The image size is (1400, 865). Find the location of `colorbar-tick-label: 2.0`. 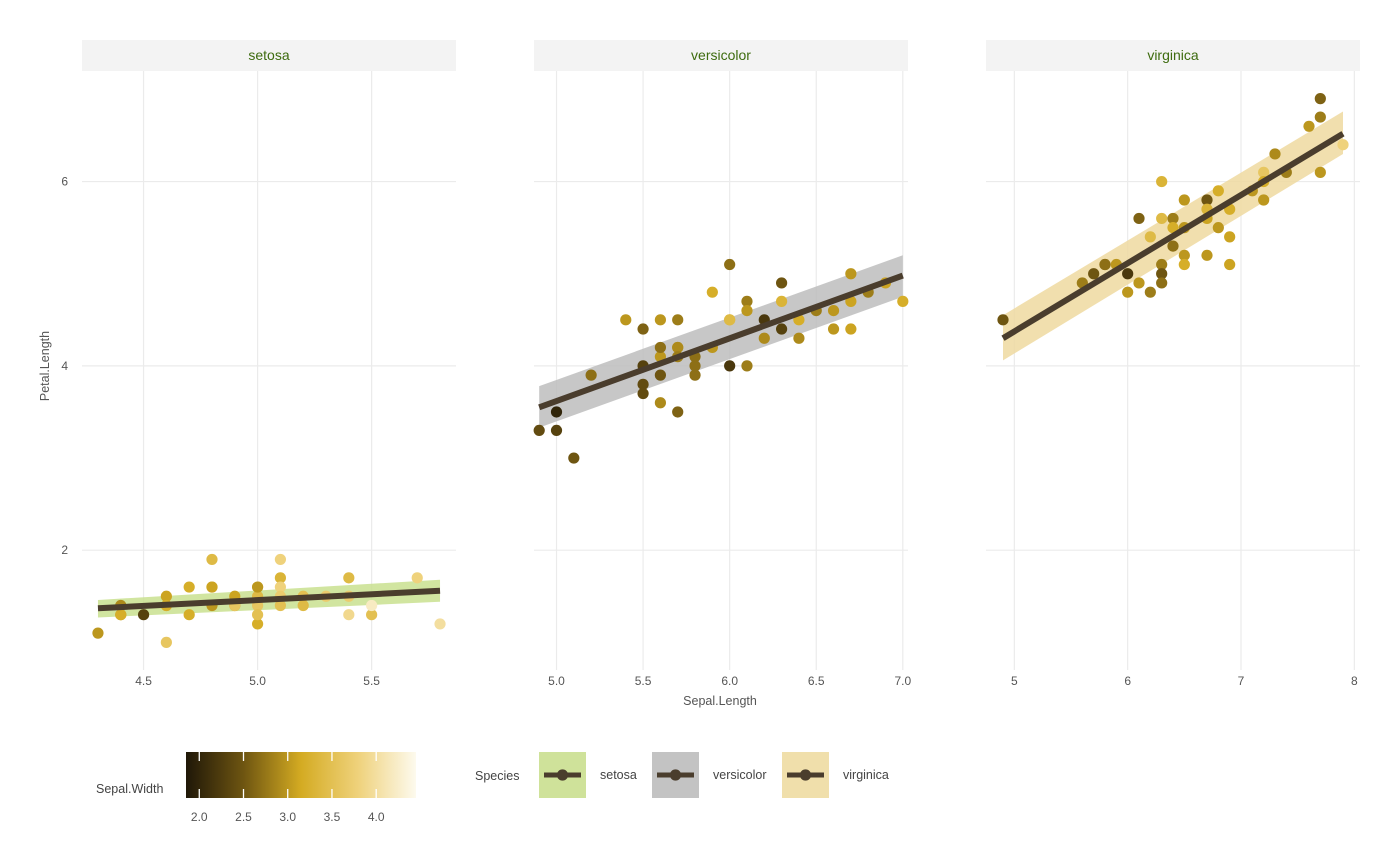

colorbar-tick-label: 2.0 is located at coordinates (199, 817).